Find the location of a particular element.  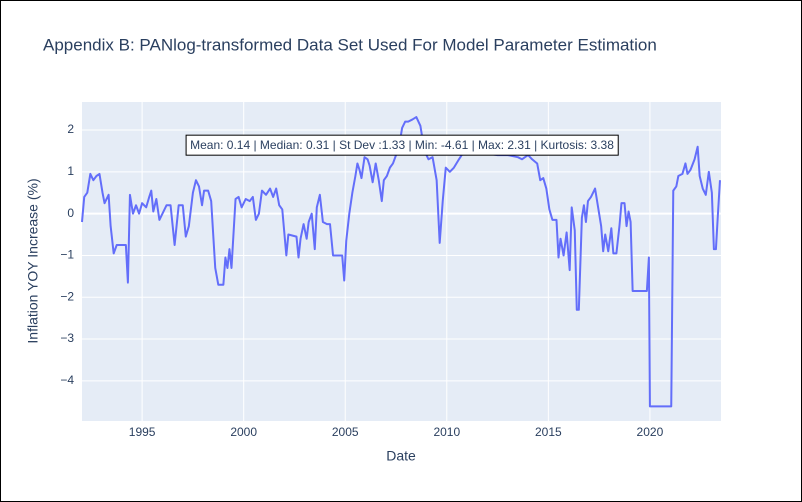

x-tick-label: 2020 is located at coordinates (650, 432).